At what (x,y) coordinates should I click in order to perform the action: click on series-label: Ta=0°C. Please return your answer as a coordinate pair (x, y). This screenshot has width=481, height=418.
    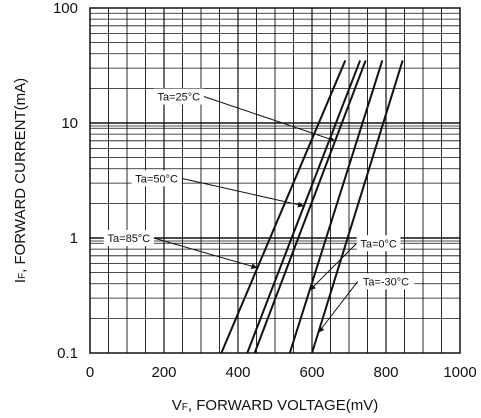
    Looking at the image, I should click on (378, 244).